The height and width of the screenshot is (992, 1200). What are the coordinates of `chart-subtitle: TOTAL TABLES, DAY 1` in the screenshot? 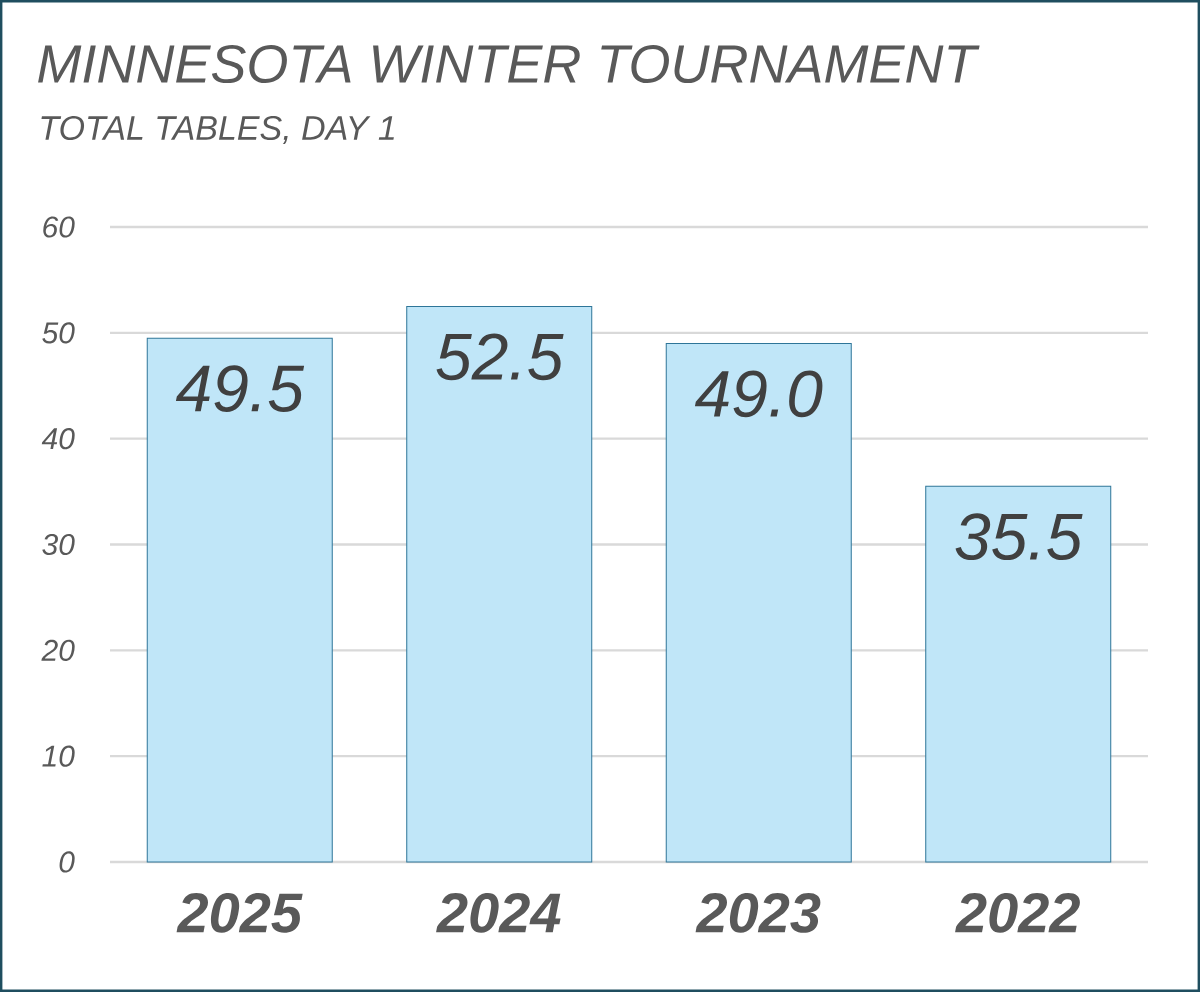 It's located at (217, 130).